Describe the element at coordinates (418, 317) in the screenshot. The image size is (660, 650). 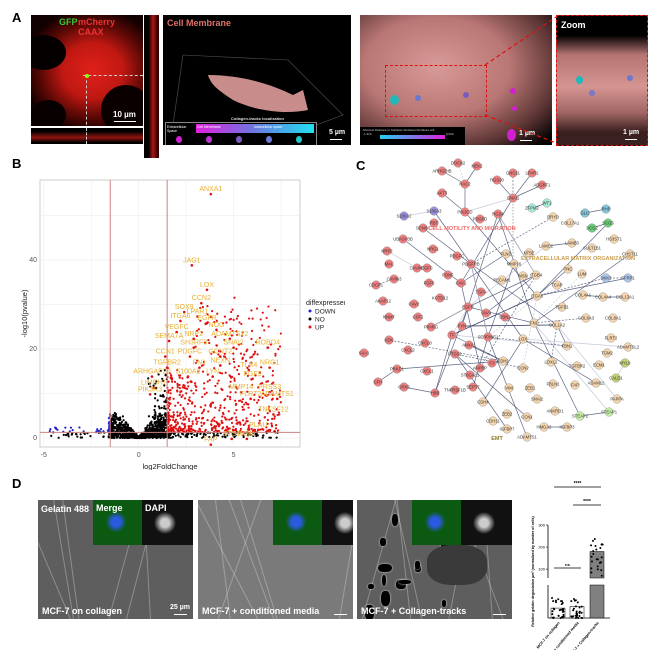
I see `network-node: CSF1` at that location.